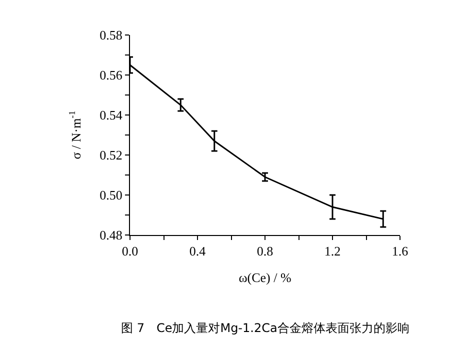  I want to click on y-tick-label: 0.50, so click(111, 195).